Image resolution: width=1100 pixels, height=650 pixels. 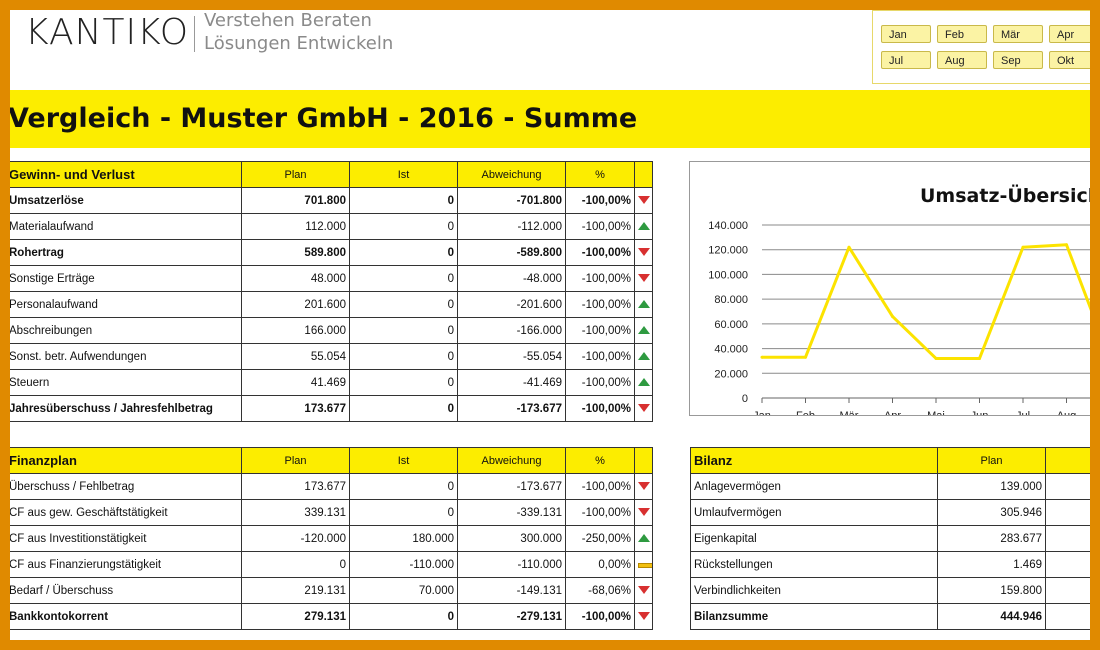 I want to click on month-button-jan: Jan, so click(x=906, y=34).